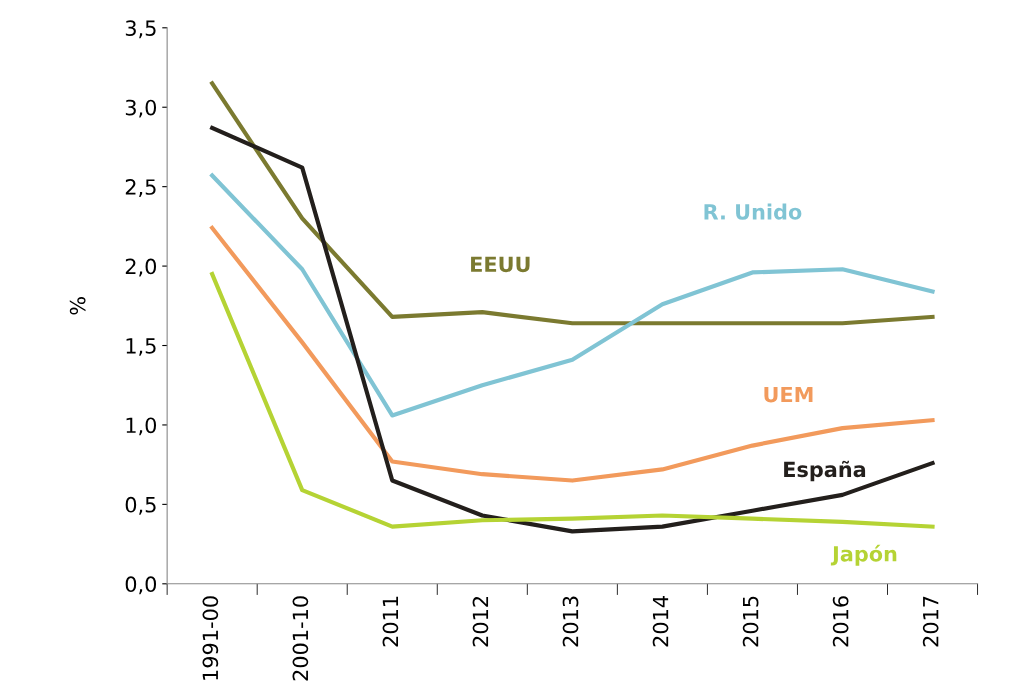  Describe the element at coordinates (660, 621) in the screenshot. I see `x-tick-label: 2014` at that location.